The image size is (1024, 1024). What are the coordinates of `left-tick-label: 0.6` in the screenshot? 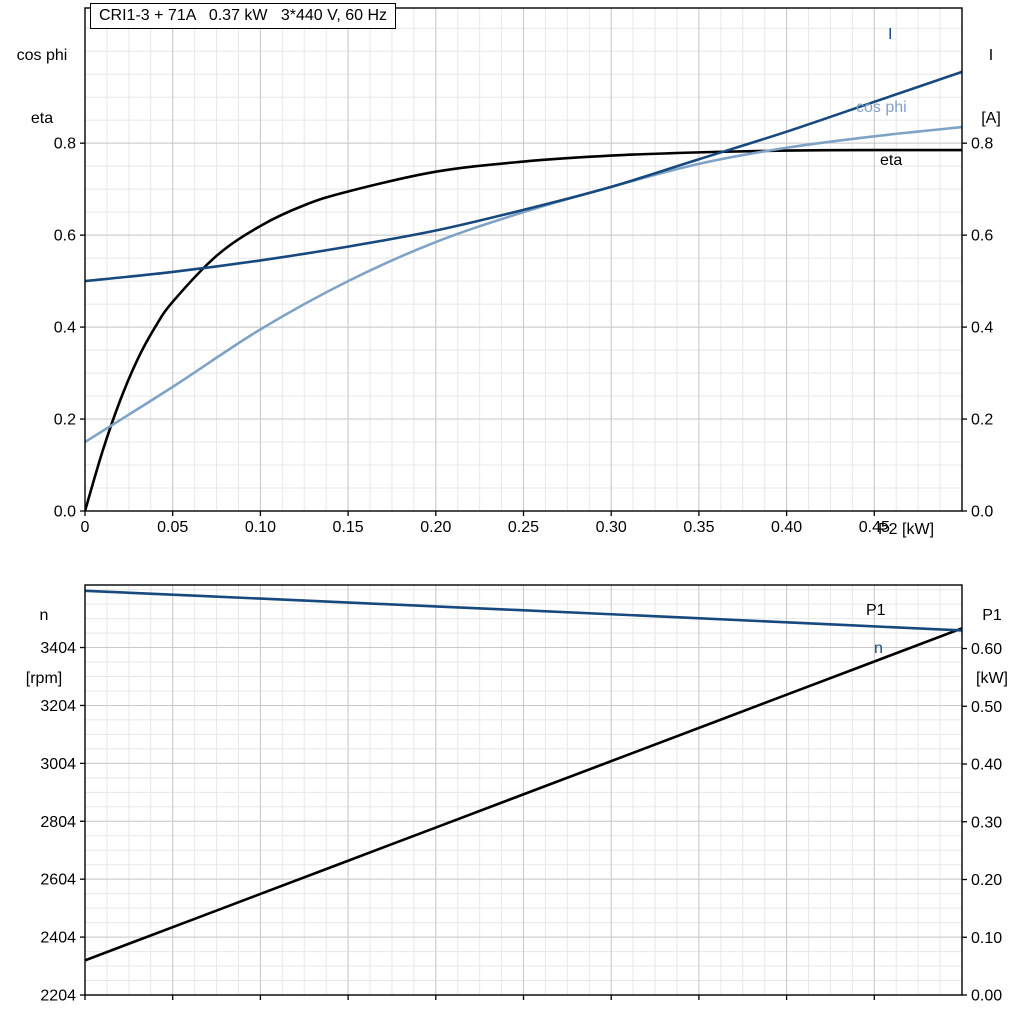 It's located at (65, 236).